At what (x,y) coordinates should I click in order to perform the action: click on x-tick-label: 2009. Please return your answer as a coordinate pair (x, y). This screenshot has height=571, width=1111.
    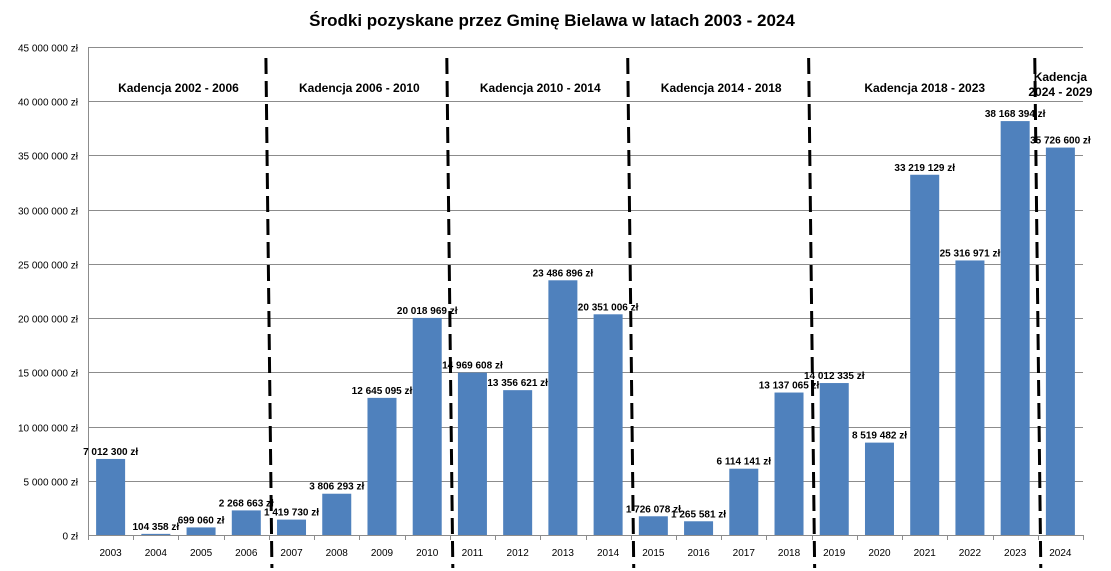
    Looking at the image, I should click on (382, 553).